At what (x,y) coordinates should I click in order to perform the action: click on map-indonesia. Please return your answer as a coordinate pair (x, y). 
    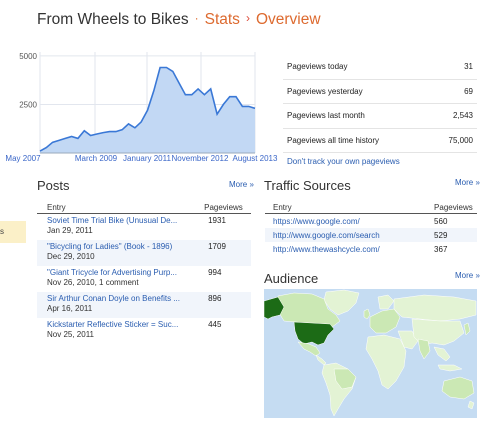
    Looking at the image, I should click on (450, 368).